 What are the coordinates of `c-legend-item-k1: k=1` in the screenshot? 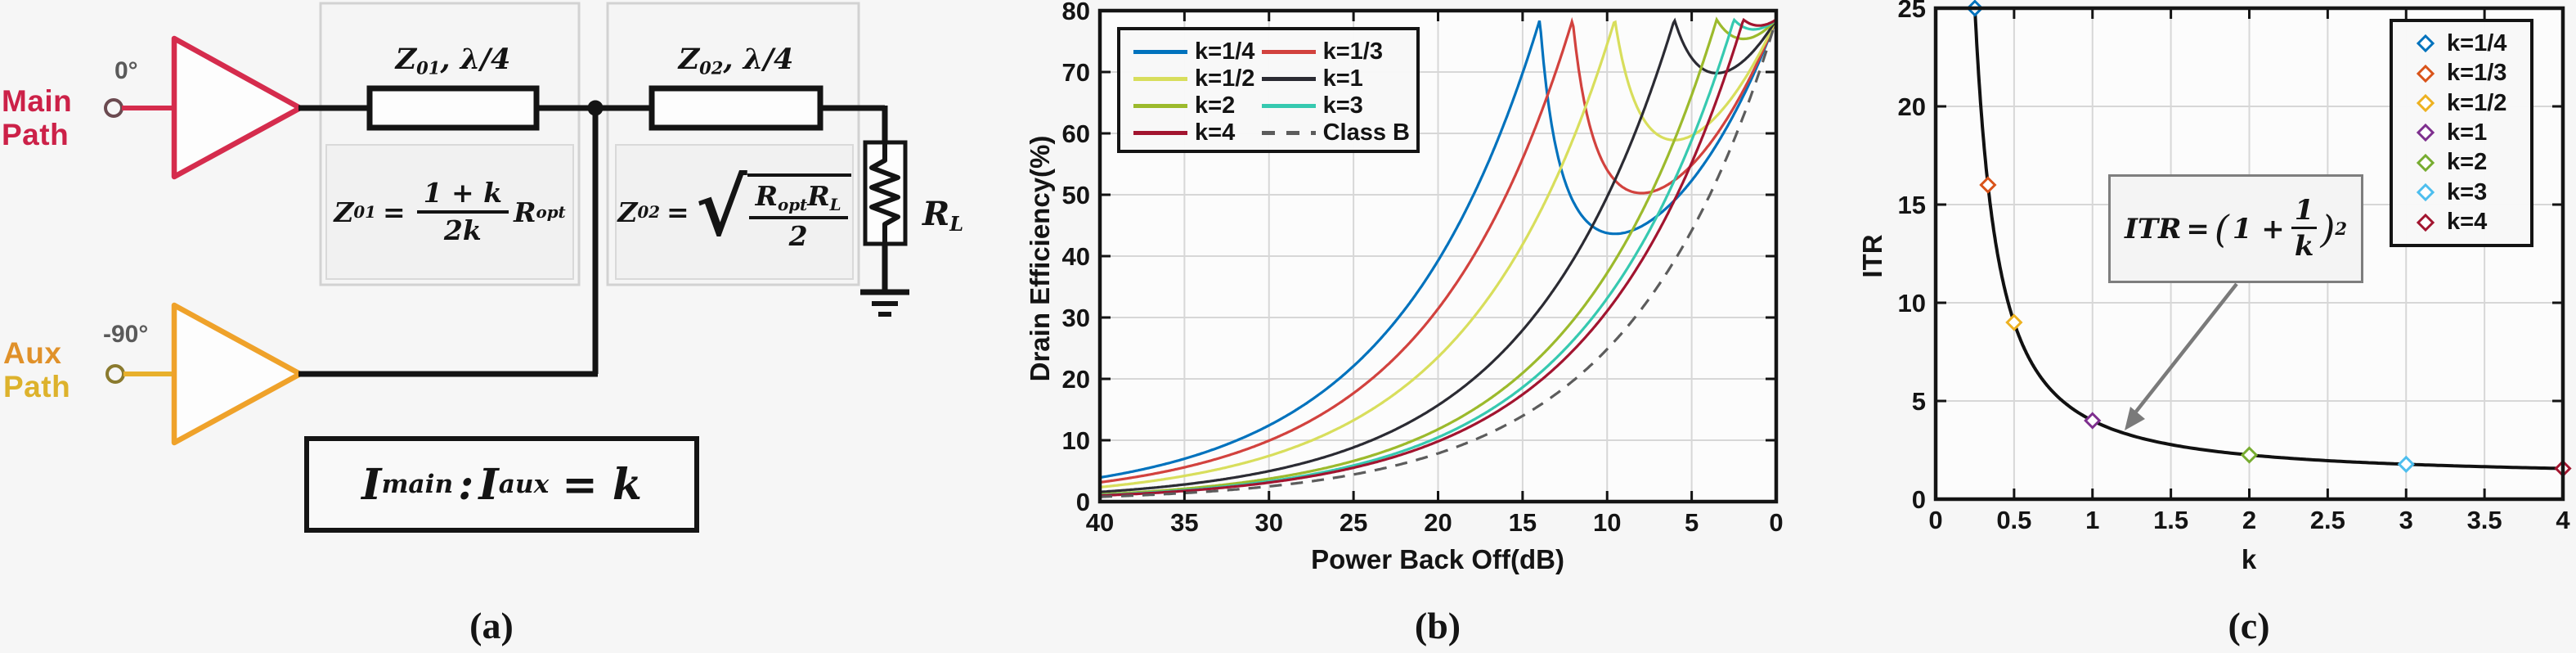 It's located at (2461, 133).